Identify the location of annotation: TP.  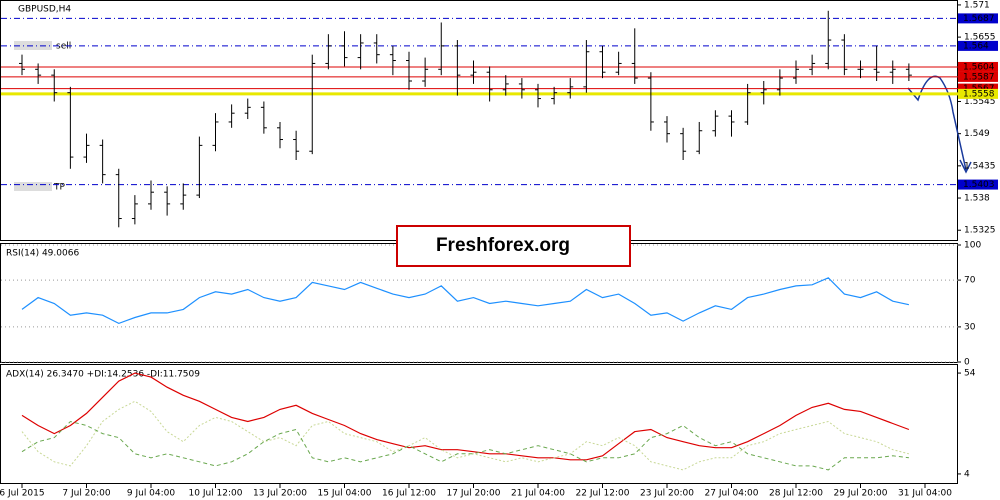
(59, 188).